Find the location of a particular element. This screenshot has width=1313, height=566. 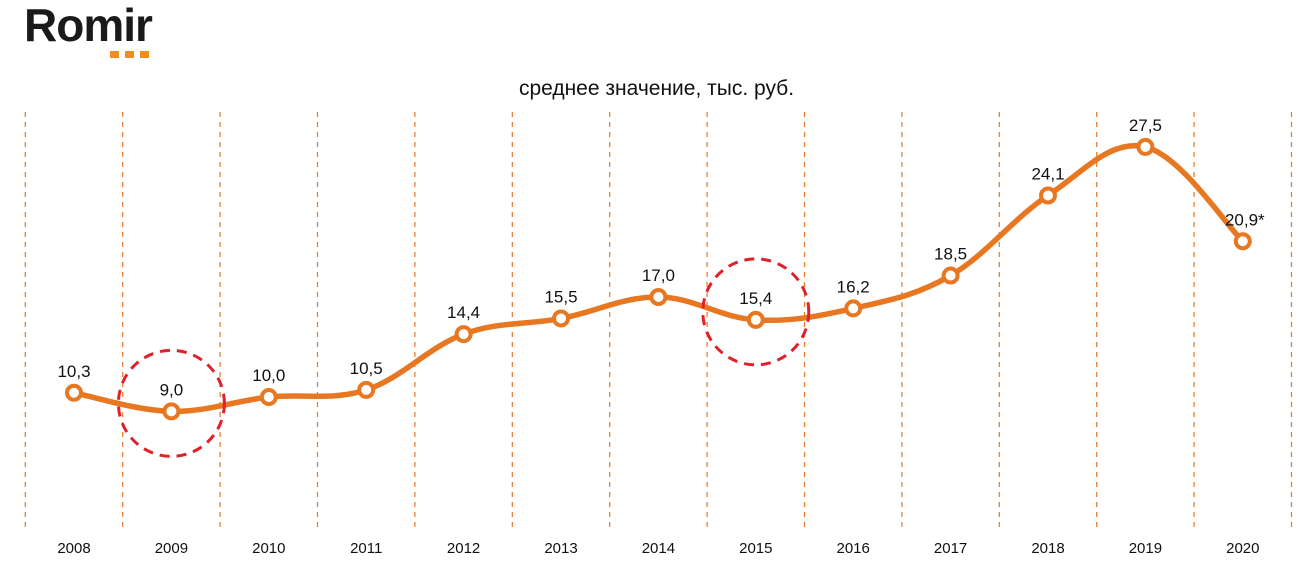

logo-dots is located at coordinates (129, 54).